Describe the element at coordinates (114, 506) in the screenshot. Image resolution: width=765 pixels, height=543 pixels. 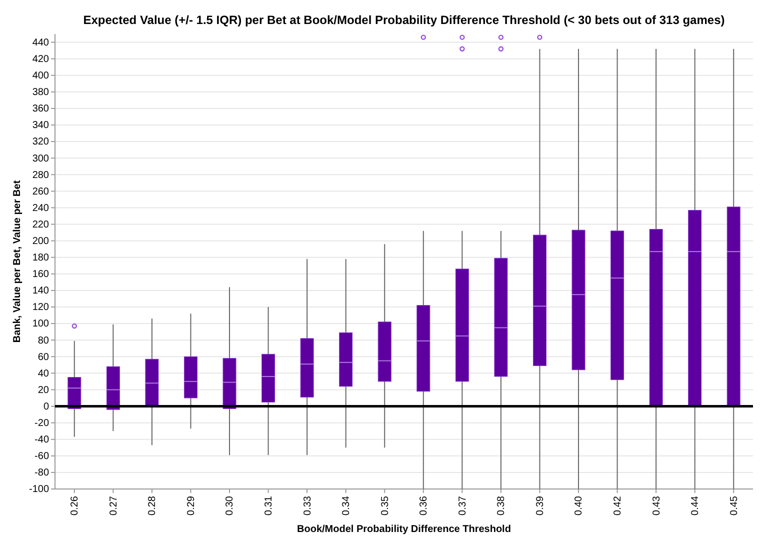
I see `x-tick-label: 0.27` at that location.